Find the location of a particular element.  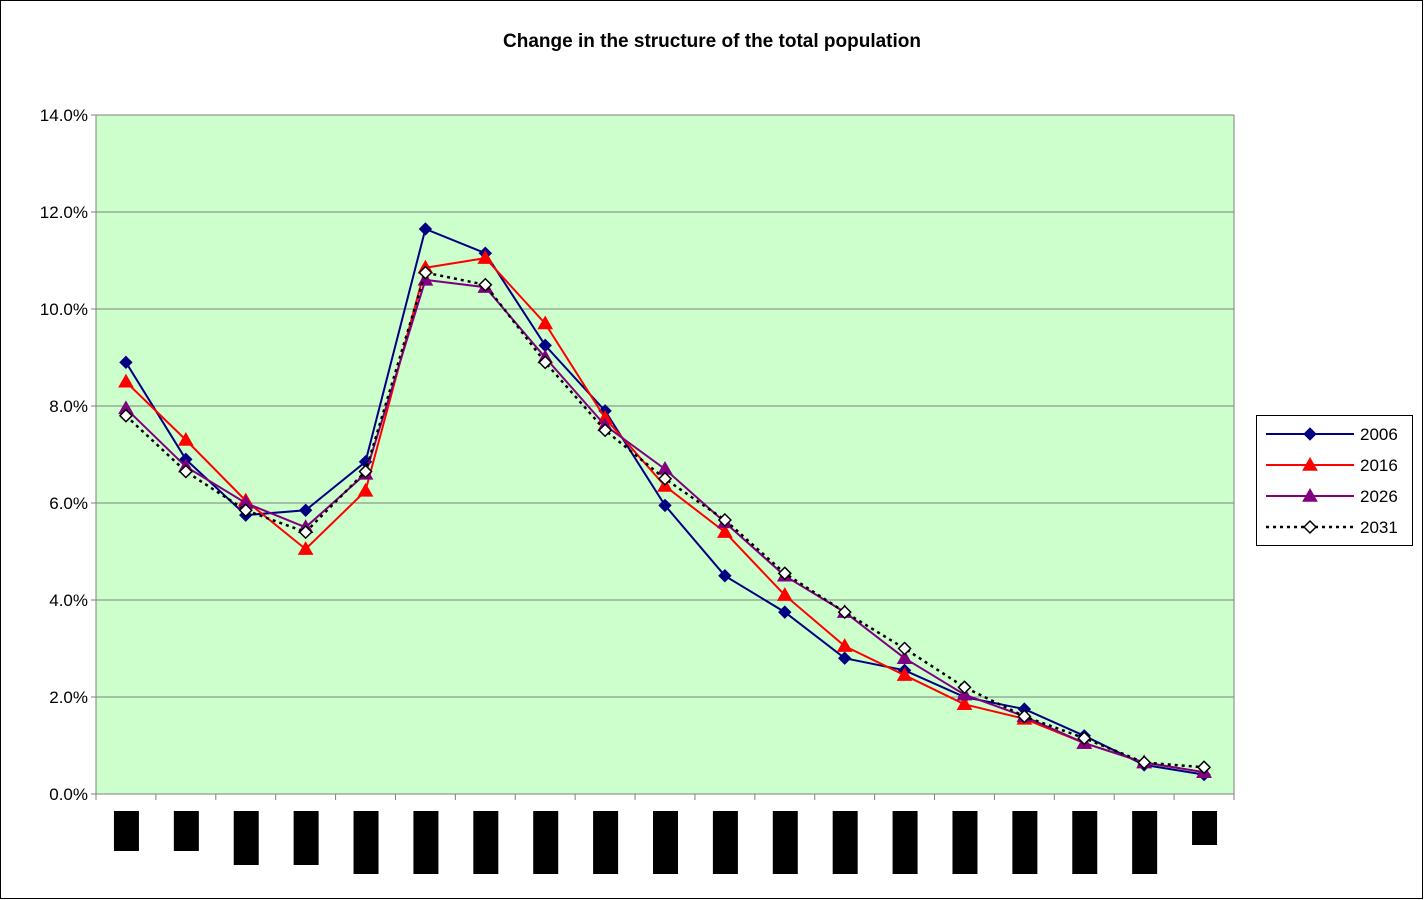

y-tick-label: 8.0% is located at coordinates (68, 406).